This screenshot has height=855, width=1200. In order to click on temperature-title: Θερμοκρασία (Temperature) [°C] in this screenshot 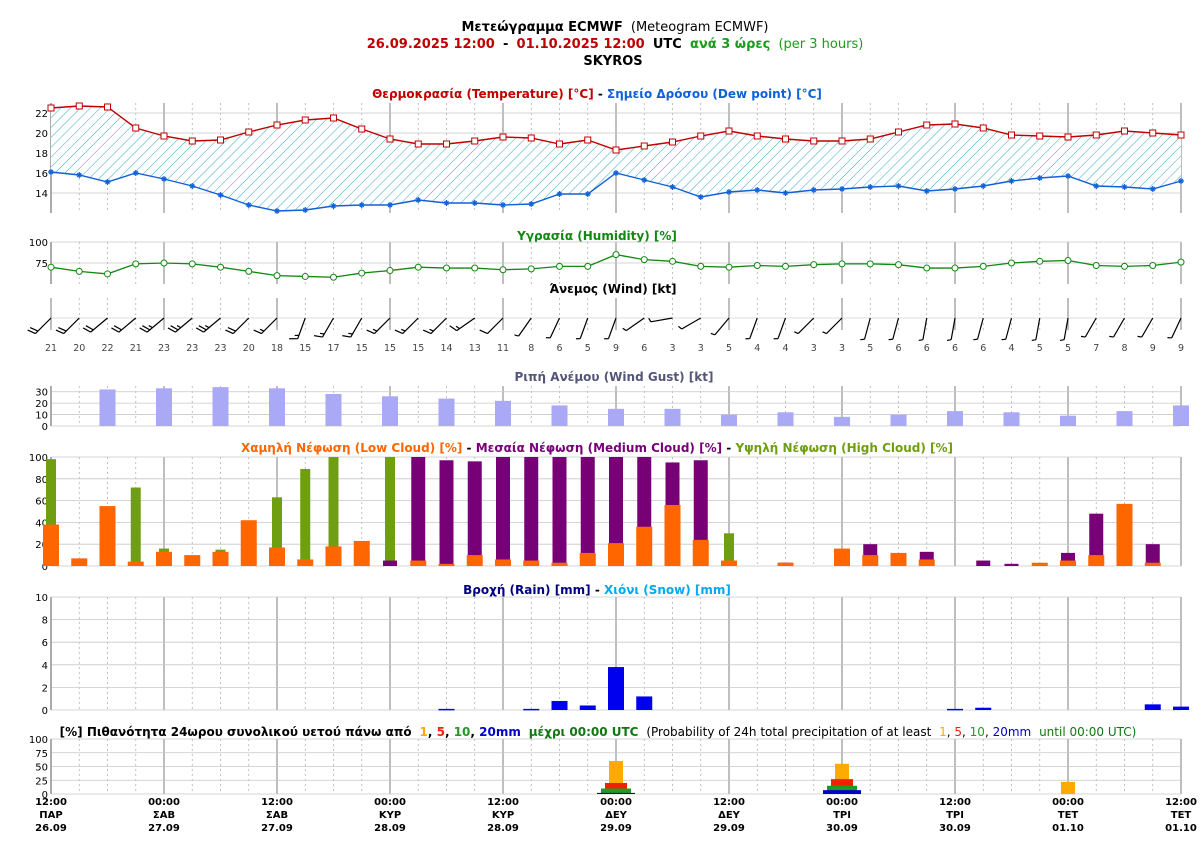, I will do `click(483, 94)`.